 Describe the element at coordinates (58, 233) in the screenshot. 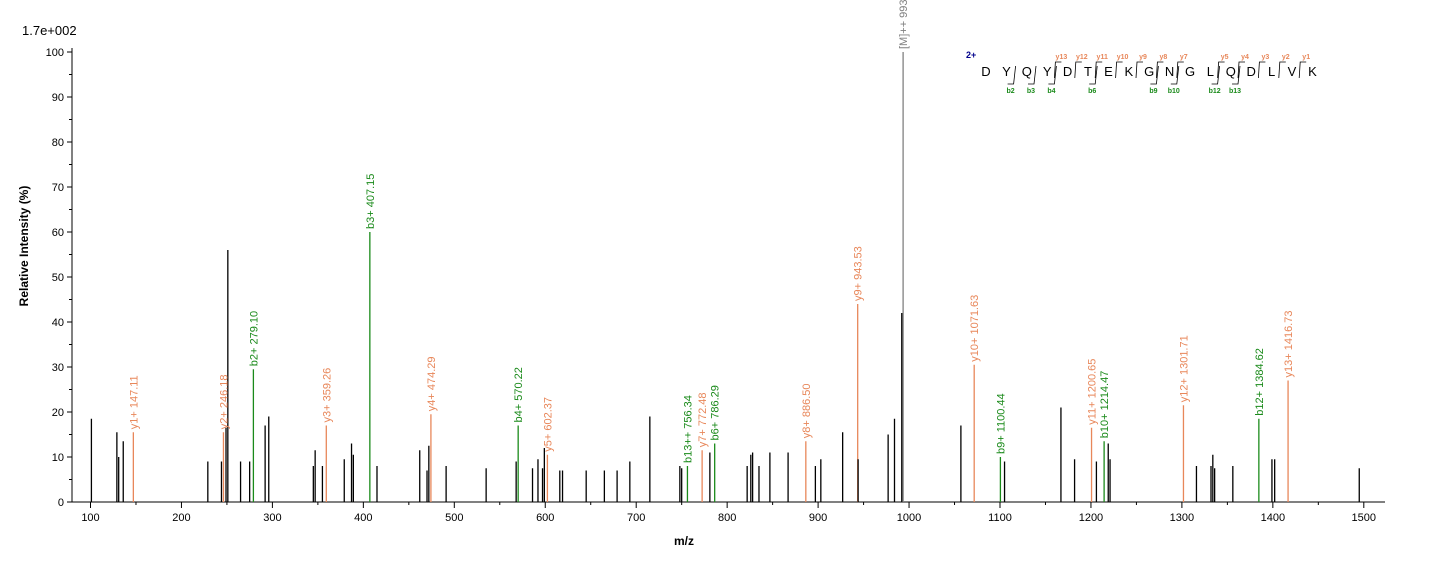

I see `y-tick-label: 60` at that location.